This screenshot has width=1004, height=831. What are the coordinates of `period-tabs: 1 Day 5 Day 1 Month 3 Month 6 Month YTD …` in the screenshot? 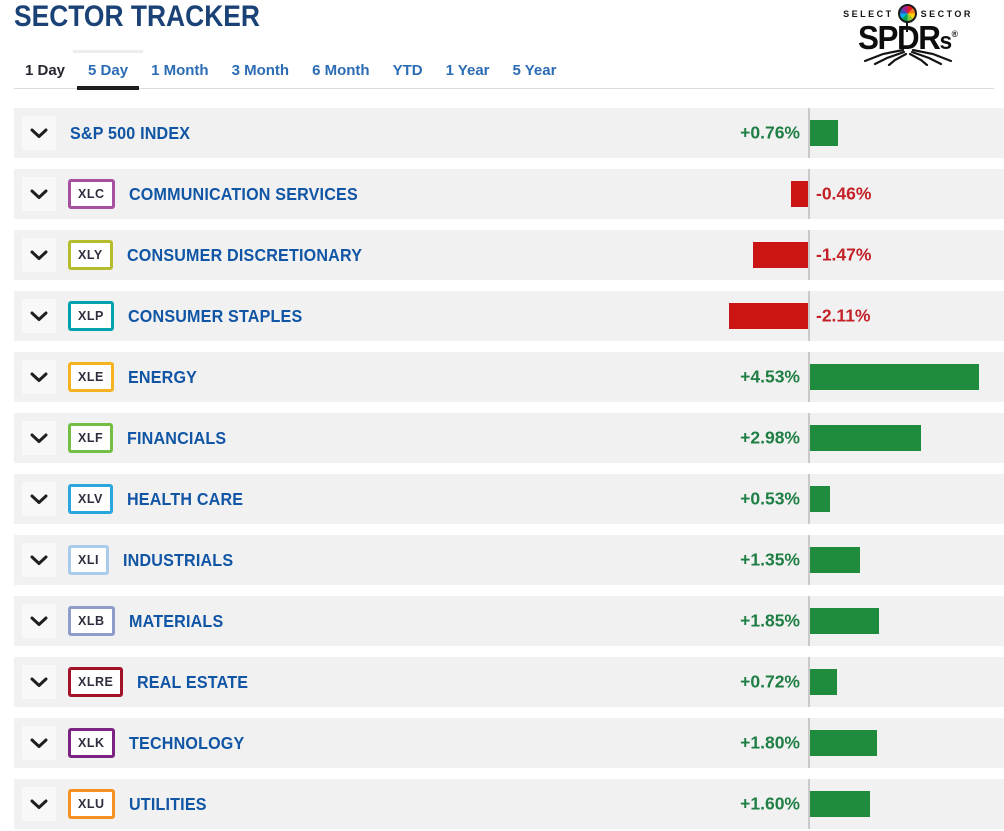 It's located at (504, 70).